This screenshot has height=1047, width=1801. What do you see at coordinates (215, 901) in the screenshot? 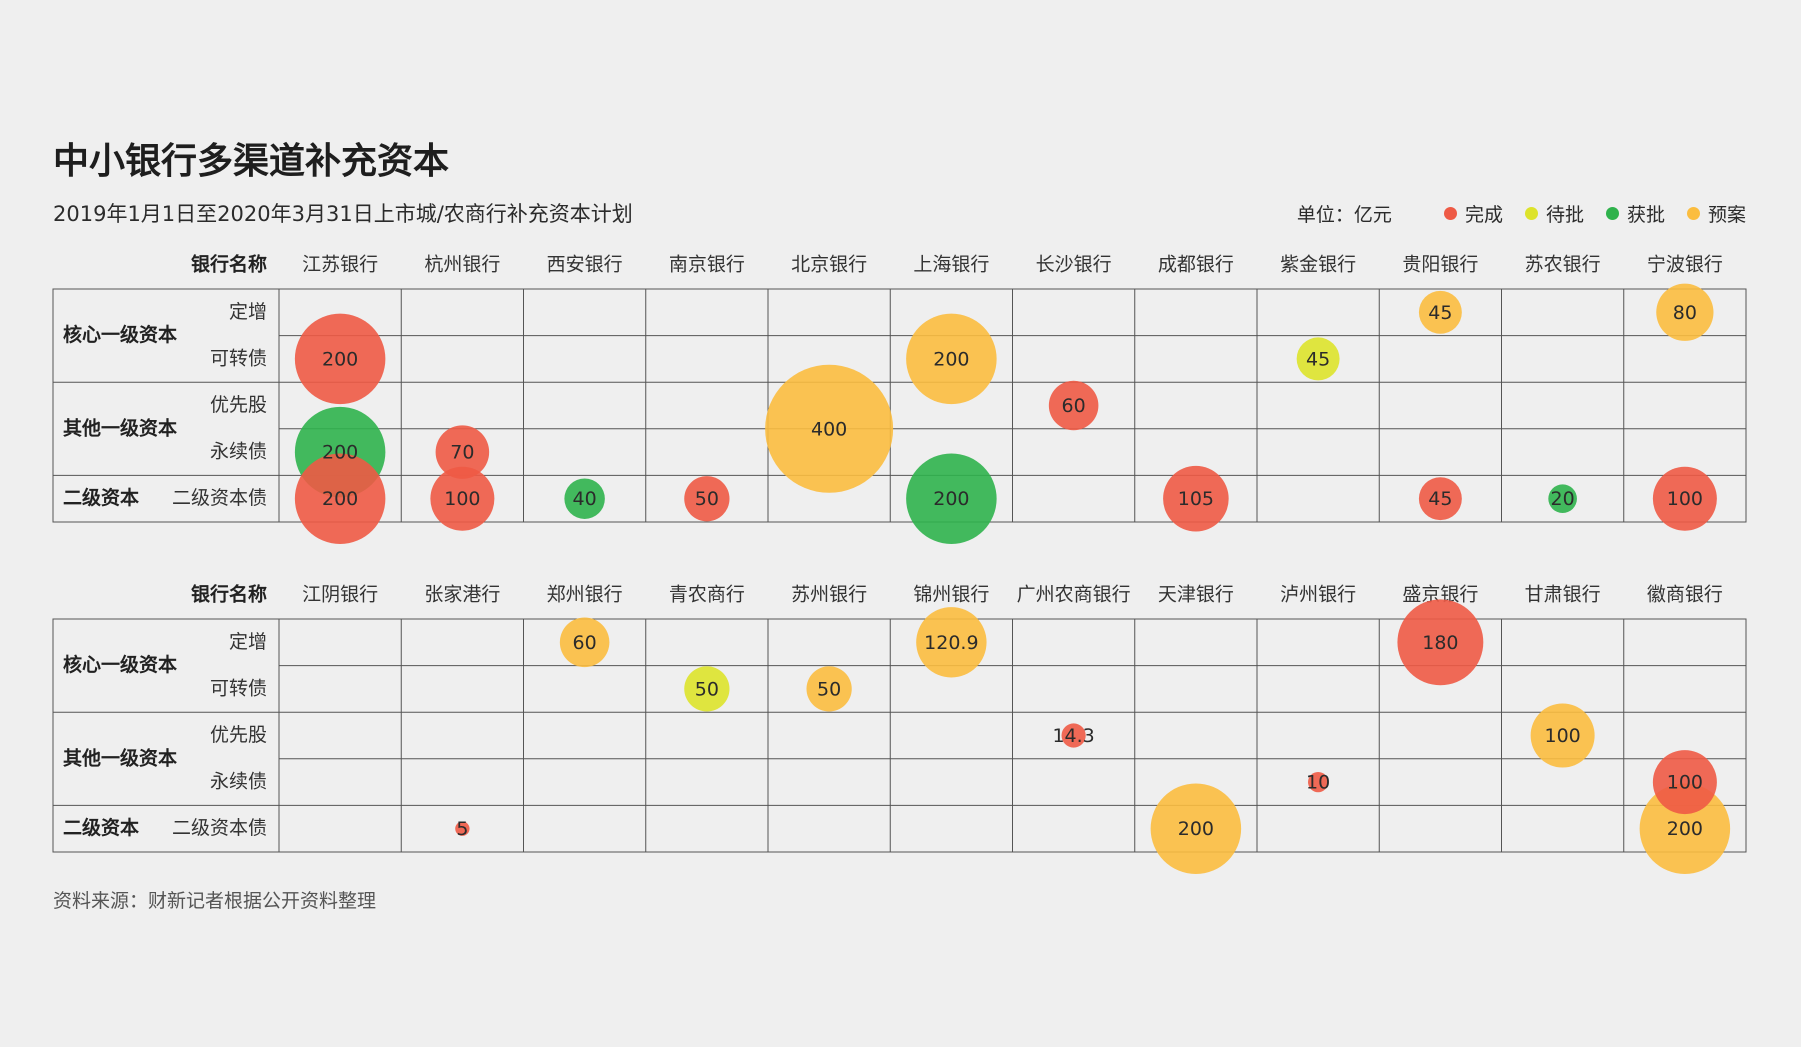
I see `source-note: 资料来源：财新记者根据公开资料整理` at bounding box center [215, 901].